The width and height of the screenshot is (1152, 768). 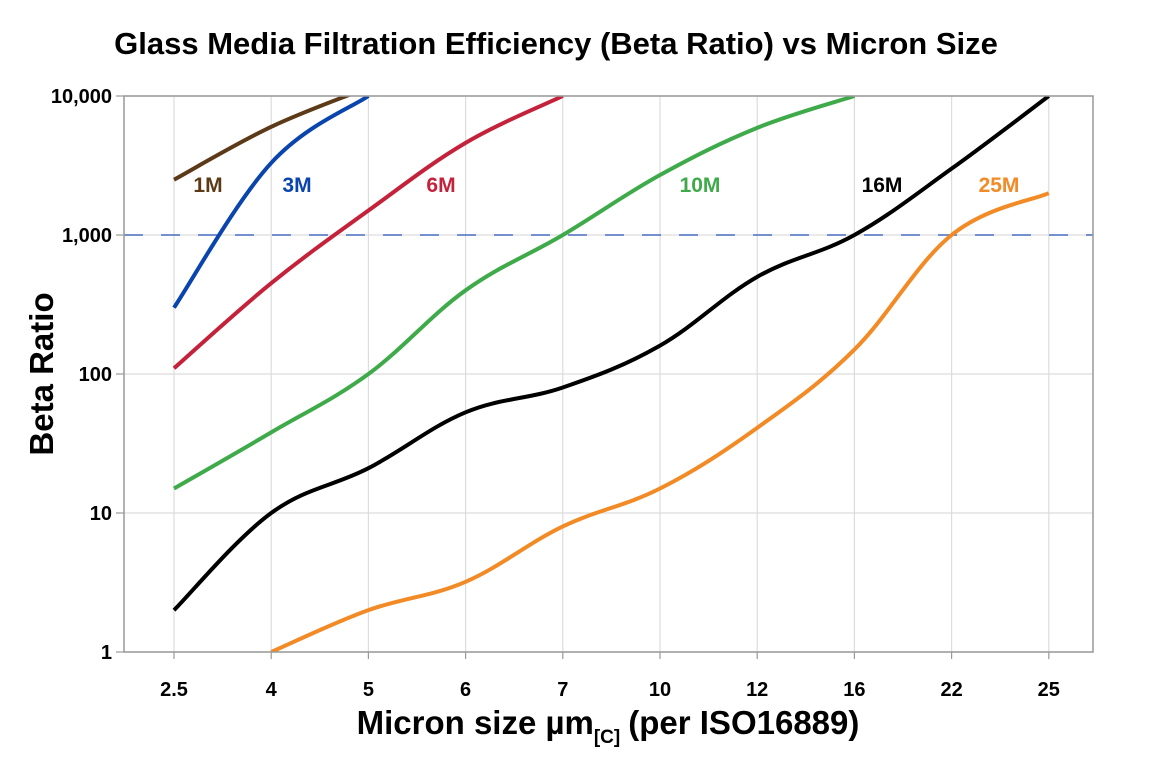 What do you see at coordinates (368, 690) in the screenshot?
I see `x-tick-label: 5` at bounding box center [368, 690].